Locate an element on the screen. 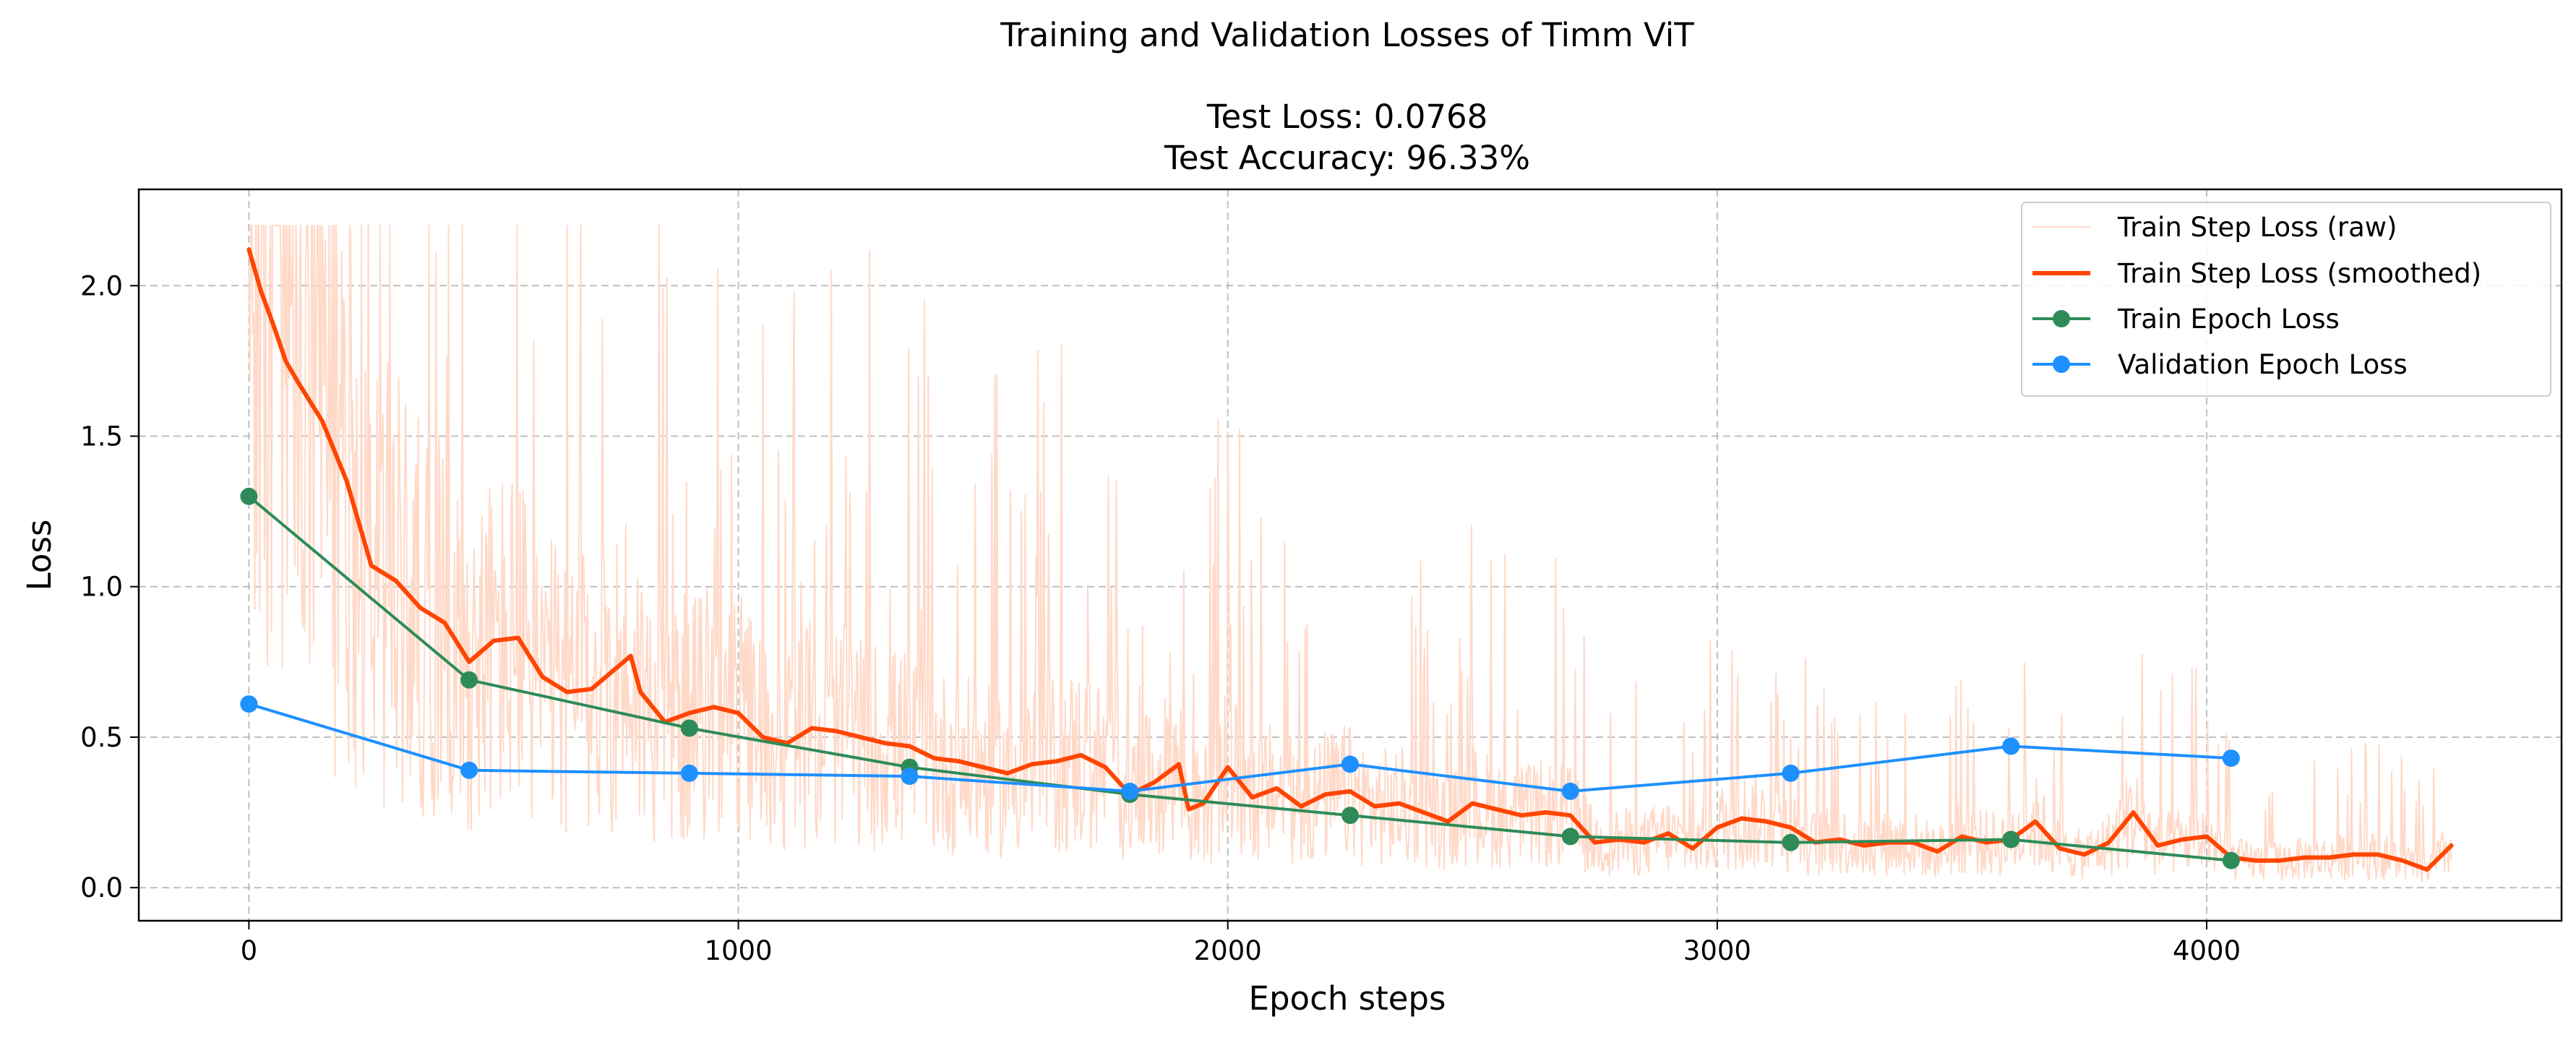 This screenshot has height=1040, width=2576. legend-label-raw-loss: Train Step Loss (raw) is located at coordinates (2257, 227).